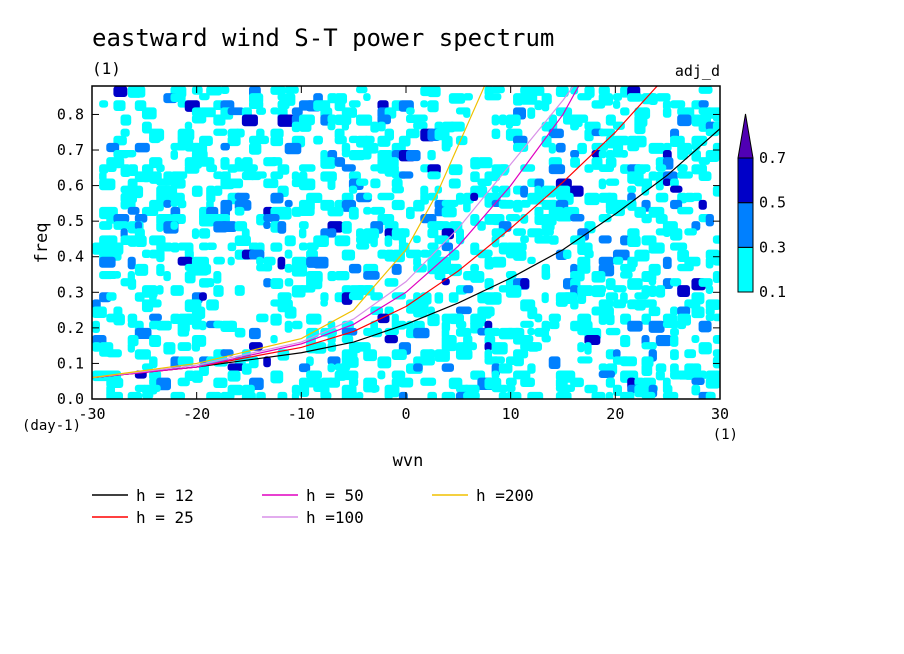  What do you see at coordinates (745, 225) in the screenshot?
I see `colorbar-box` at bounding box center [745, 225].